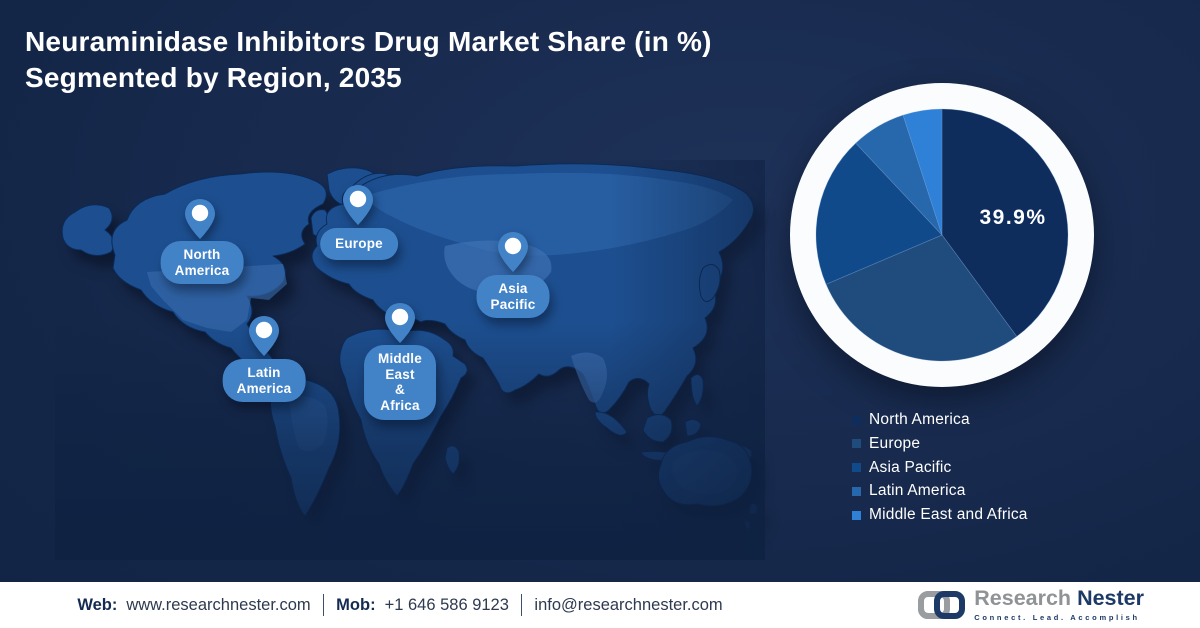 This screenshot has height=628, width=1200. I want to click on logo-brand-nester: Nester, so click(1110, 598).